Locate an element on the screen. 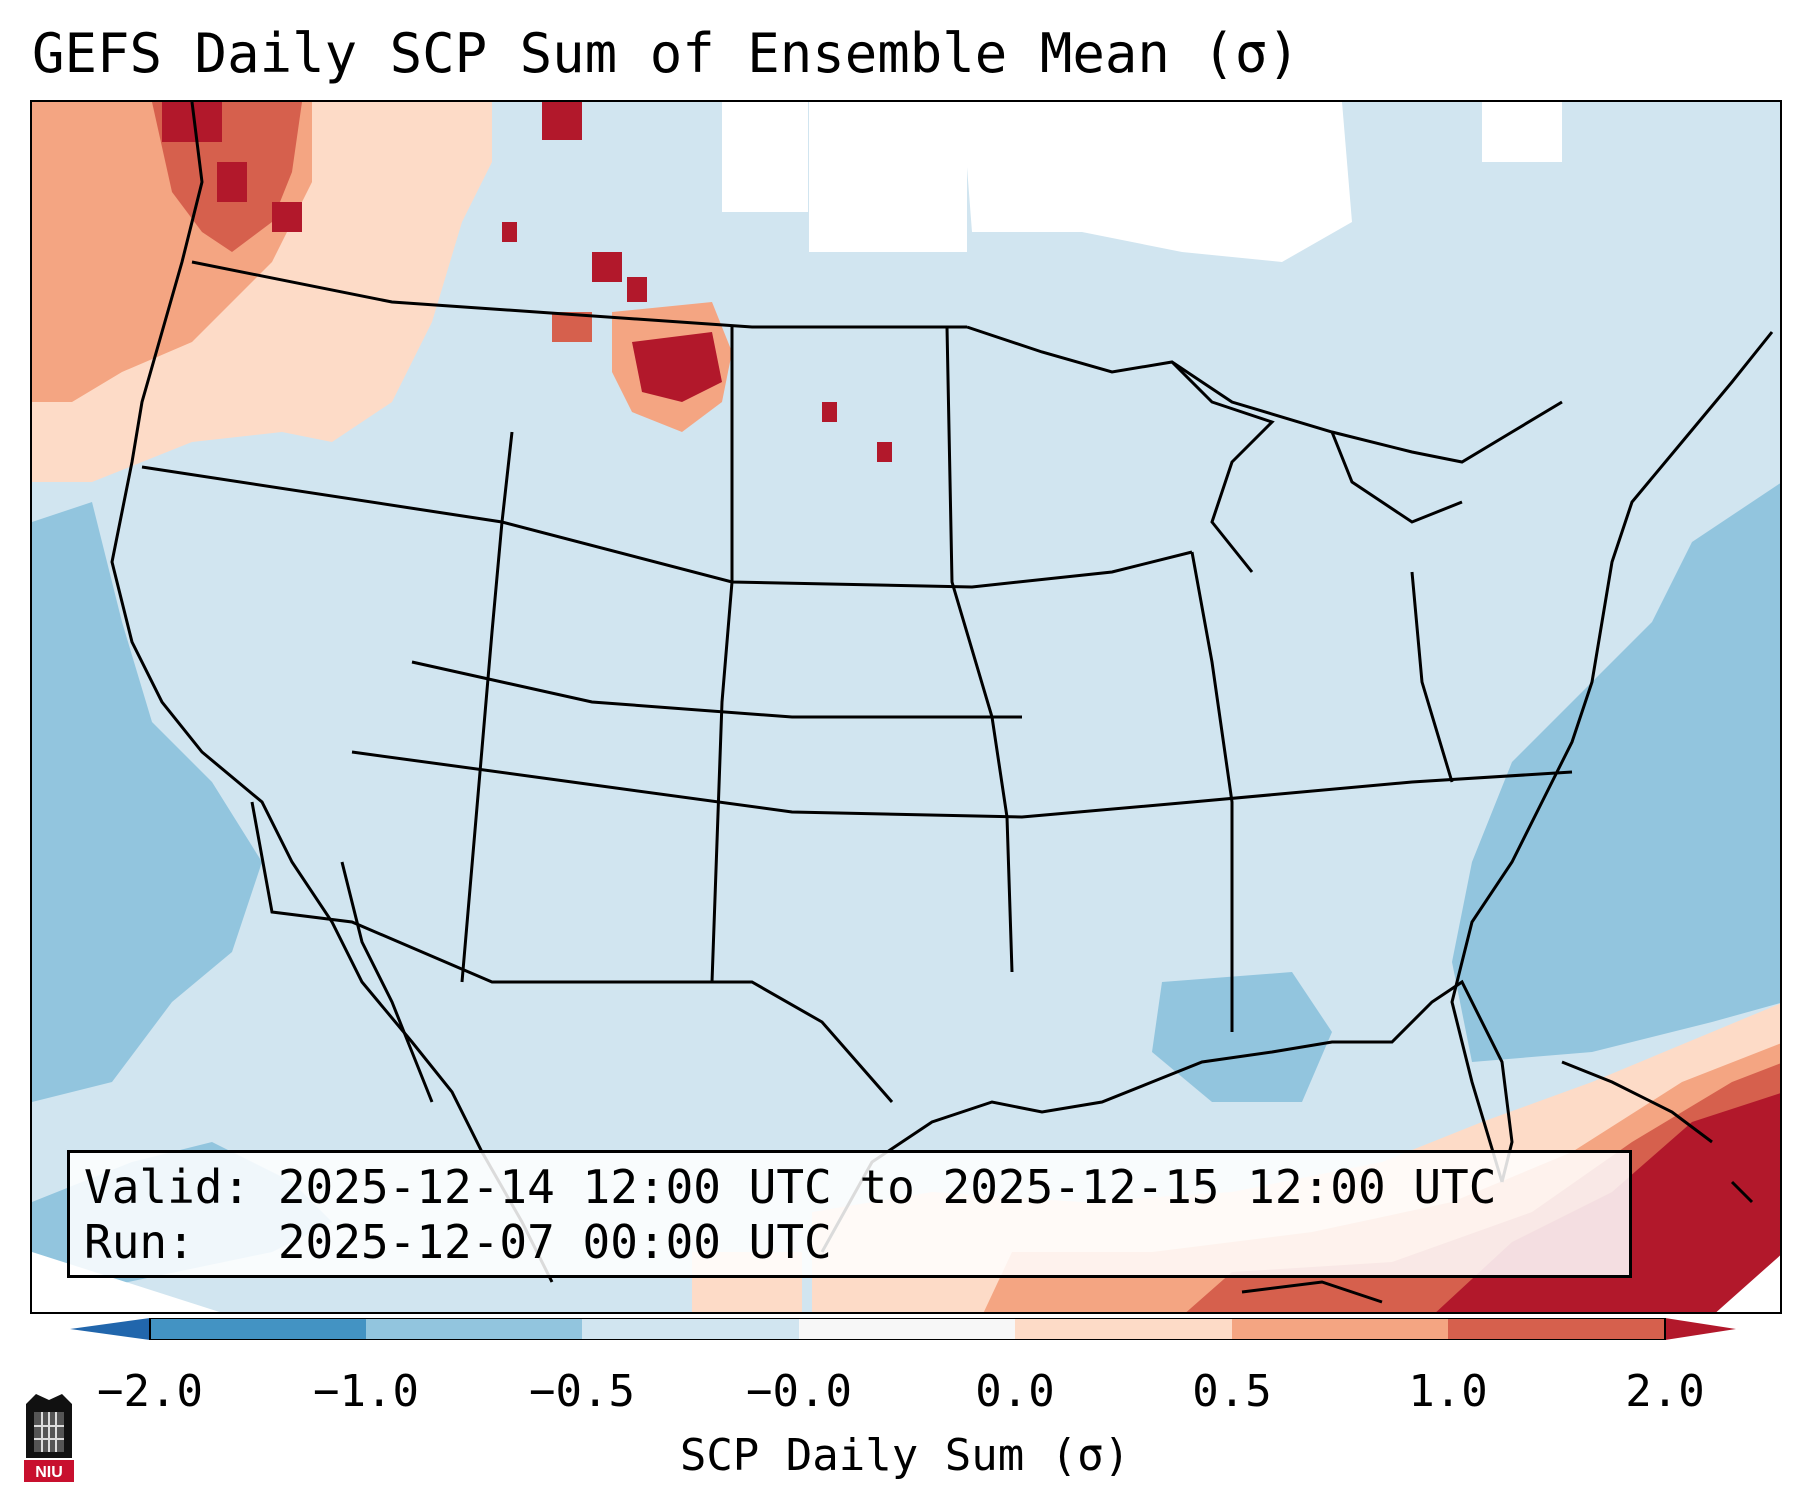 The width and height of the screenshot is (1803, 1506). colorbar-tick-label: −0.5 is located at coordinates (582, 1391).